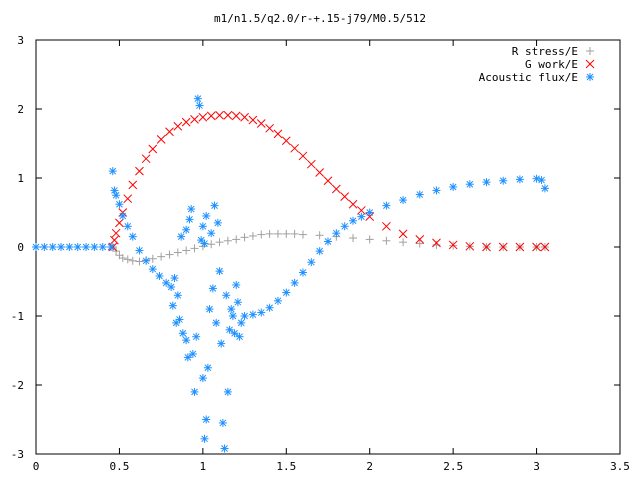 Image resolution: width=640 pixels, height=480 pixels. I want to click on y-tick-label: -3, so click(17, 454).